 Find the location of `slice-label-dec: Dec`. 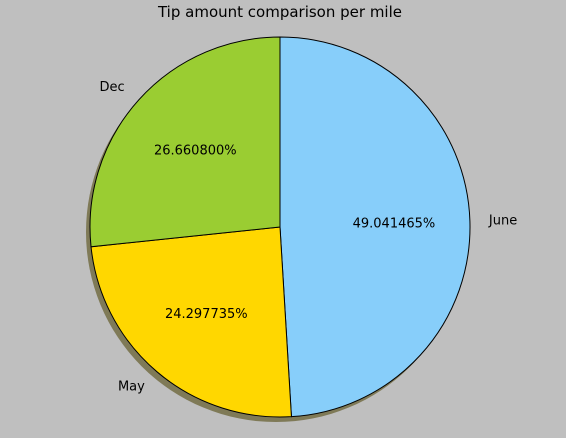

slice-label-dec: Dec is located at coordinates (112, 87).